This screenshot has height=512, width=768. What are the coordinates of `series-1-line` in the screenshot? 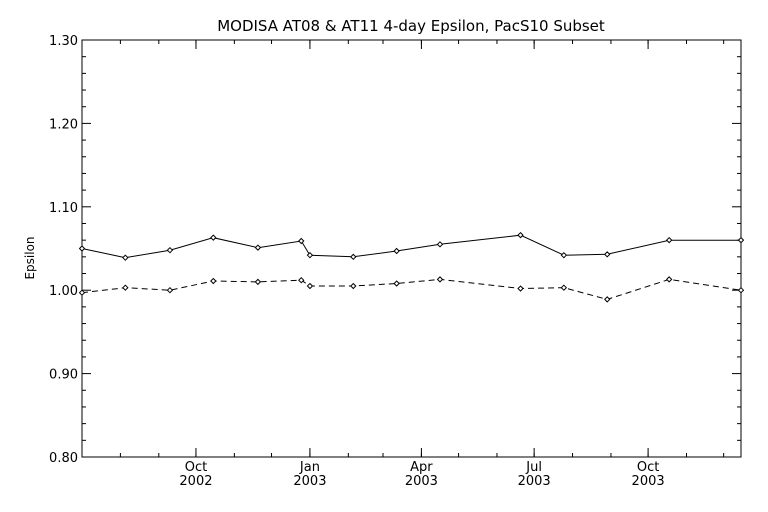 It's located at (411, 246).